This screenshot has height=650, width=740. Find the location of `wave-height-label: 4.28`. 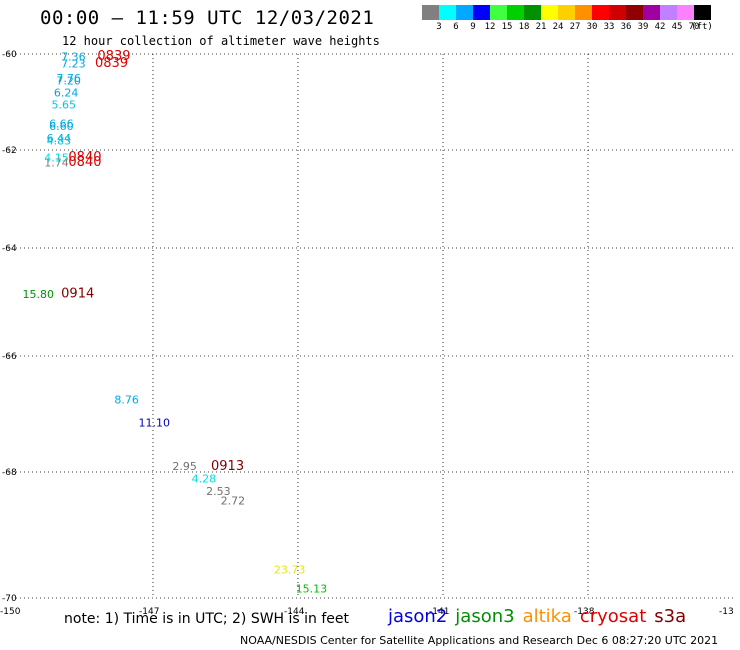

wave-height-label: 4.28 is located at coordinates (204, 478).